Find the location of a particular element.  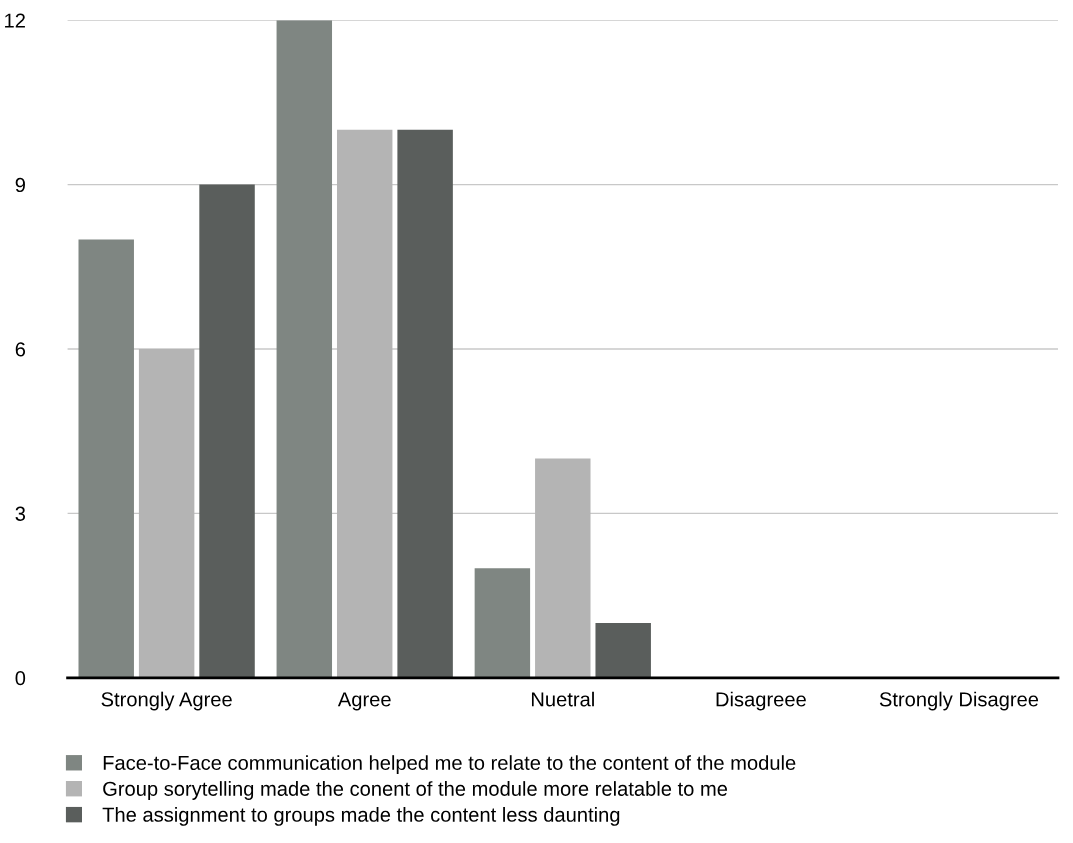

y-tick-label: 0 is located at coordinates (20, 678).